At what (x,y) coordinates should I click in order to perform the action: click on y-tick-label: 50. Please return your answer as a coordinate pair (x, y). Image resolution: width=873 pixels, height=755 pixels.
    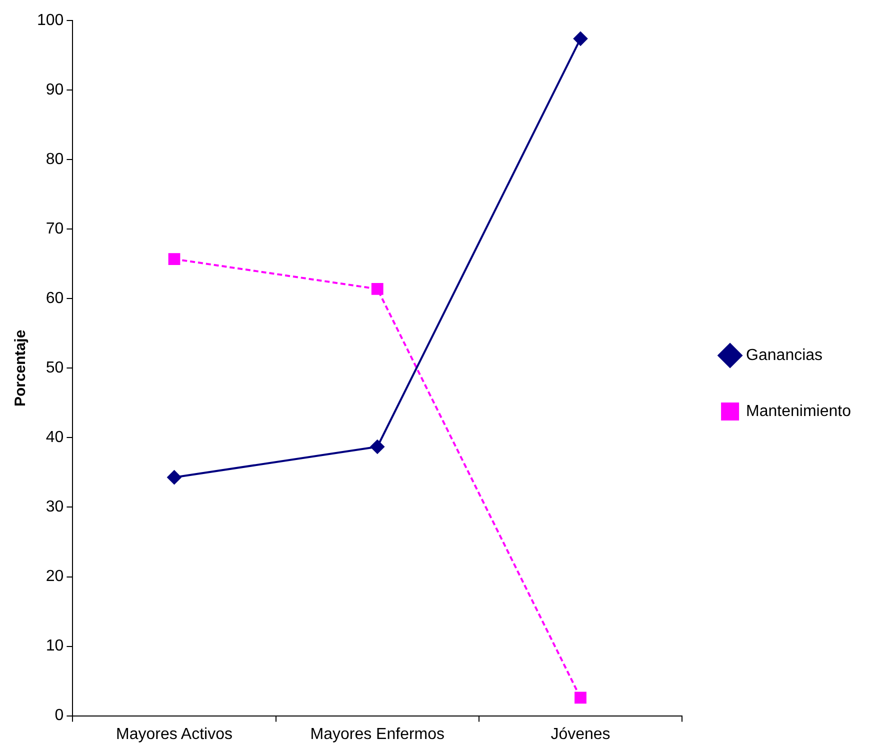
    Looking at the image, I should click on (55, 368).